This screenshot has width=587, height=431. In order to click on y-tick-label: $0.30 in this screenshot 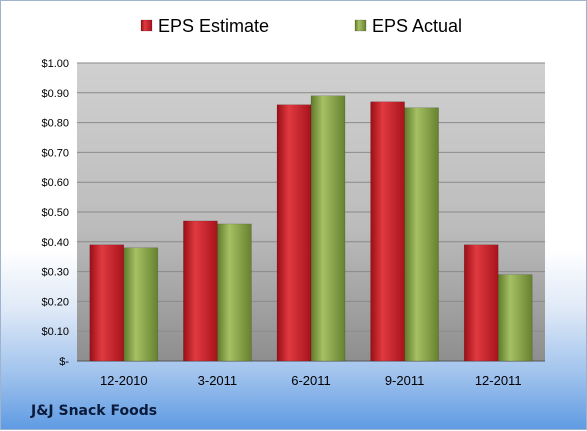, I will do `click(55, 273)`.